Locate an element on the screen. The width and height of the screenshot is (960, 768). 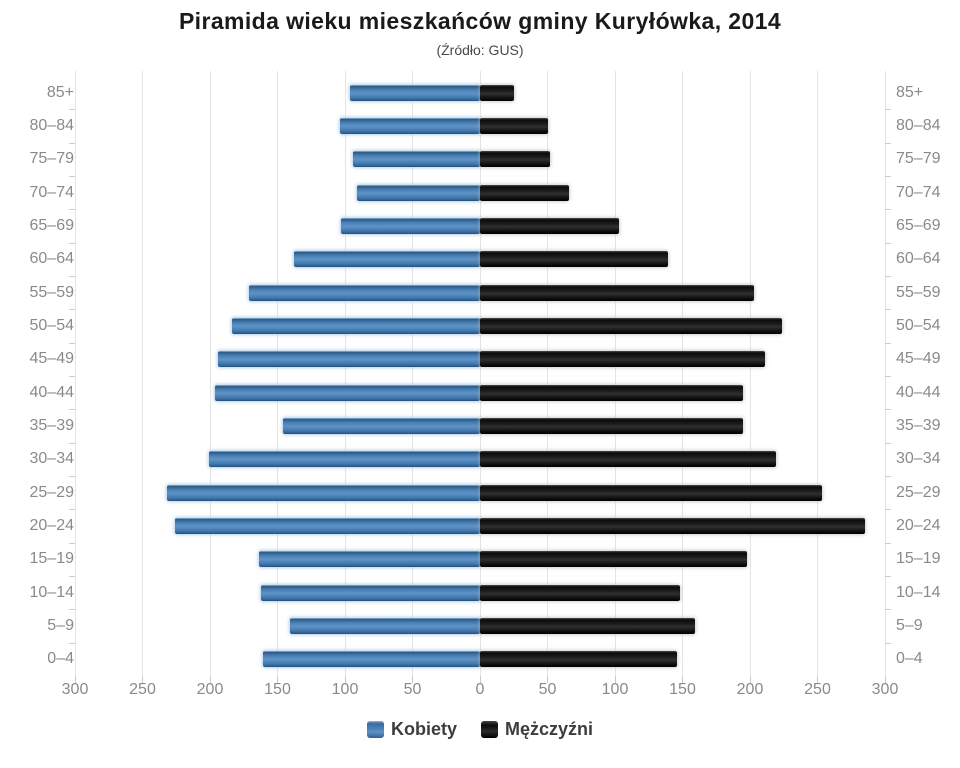
age-label-left: 25–29 is located at coordinates (52, 492).